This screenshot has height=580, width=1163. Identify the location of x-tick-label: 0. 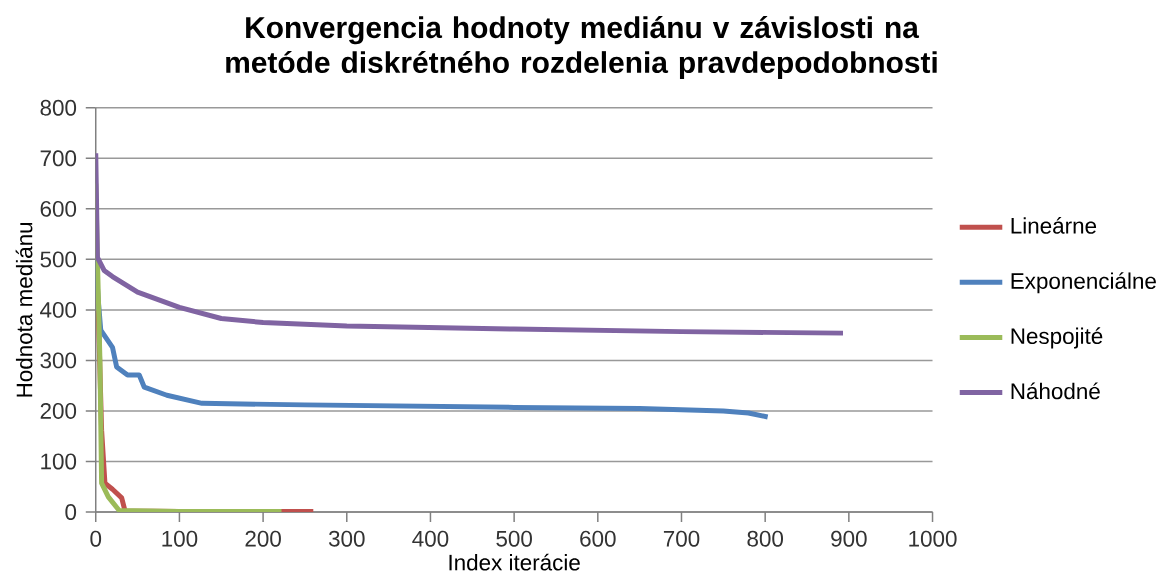
(96, 538).